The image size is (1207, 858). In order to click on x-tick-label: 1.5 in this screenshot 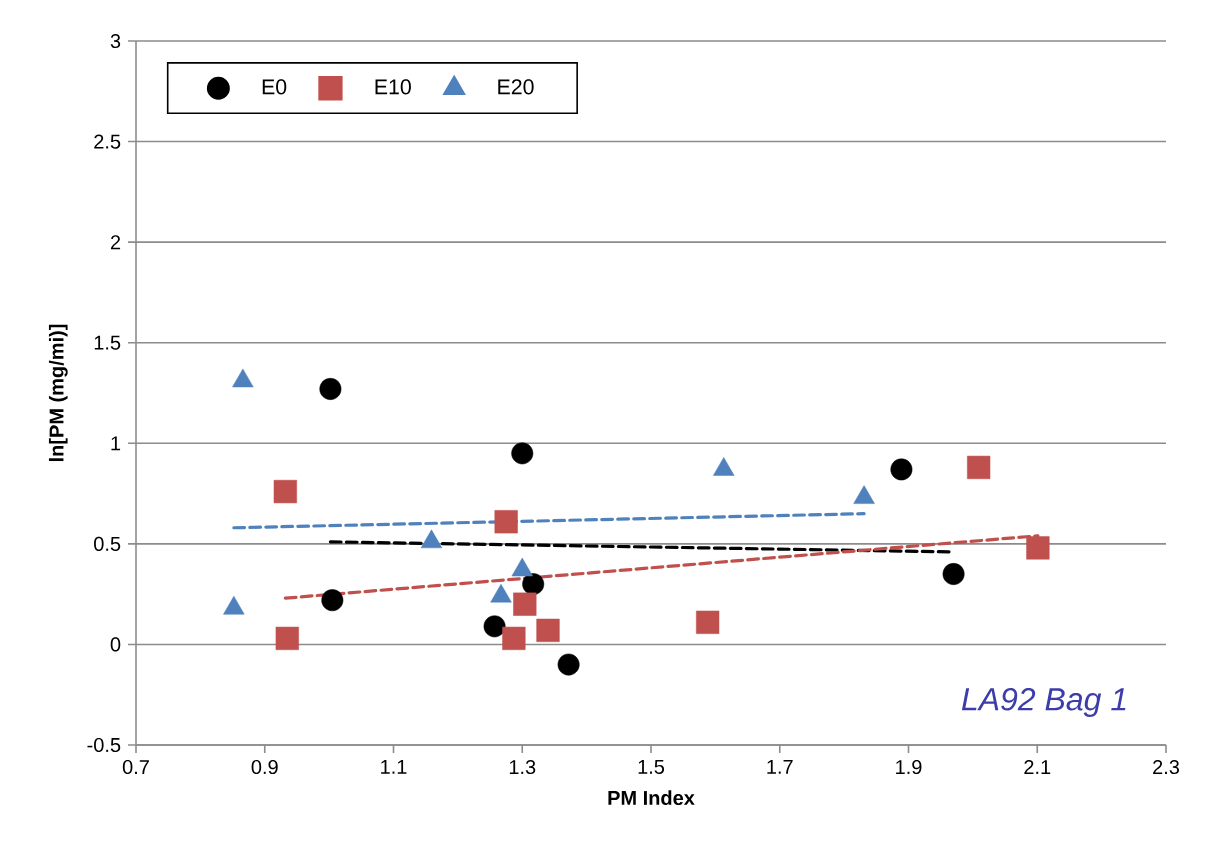, I will do `click(651, 766)`.